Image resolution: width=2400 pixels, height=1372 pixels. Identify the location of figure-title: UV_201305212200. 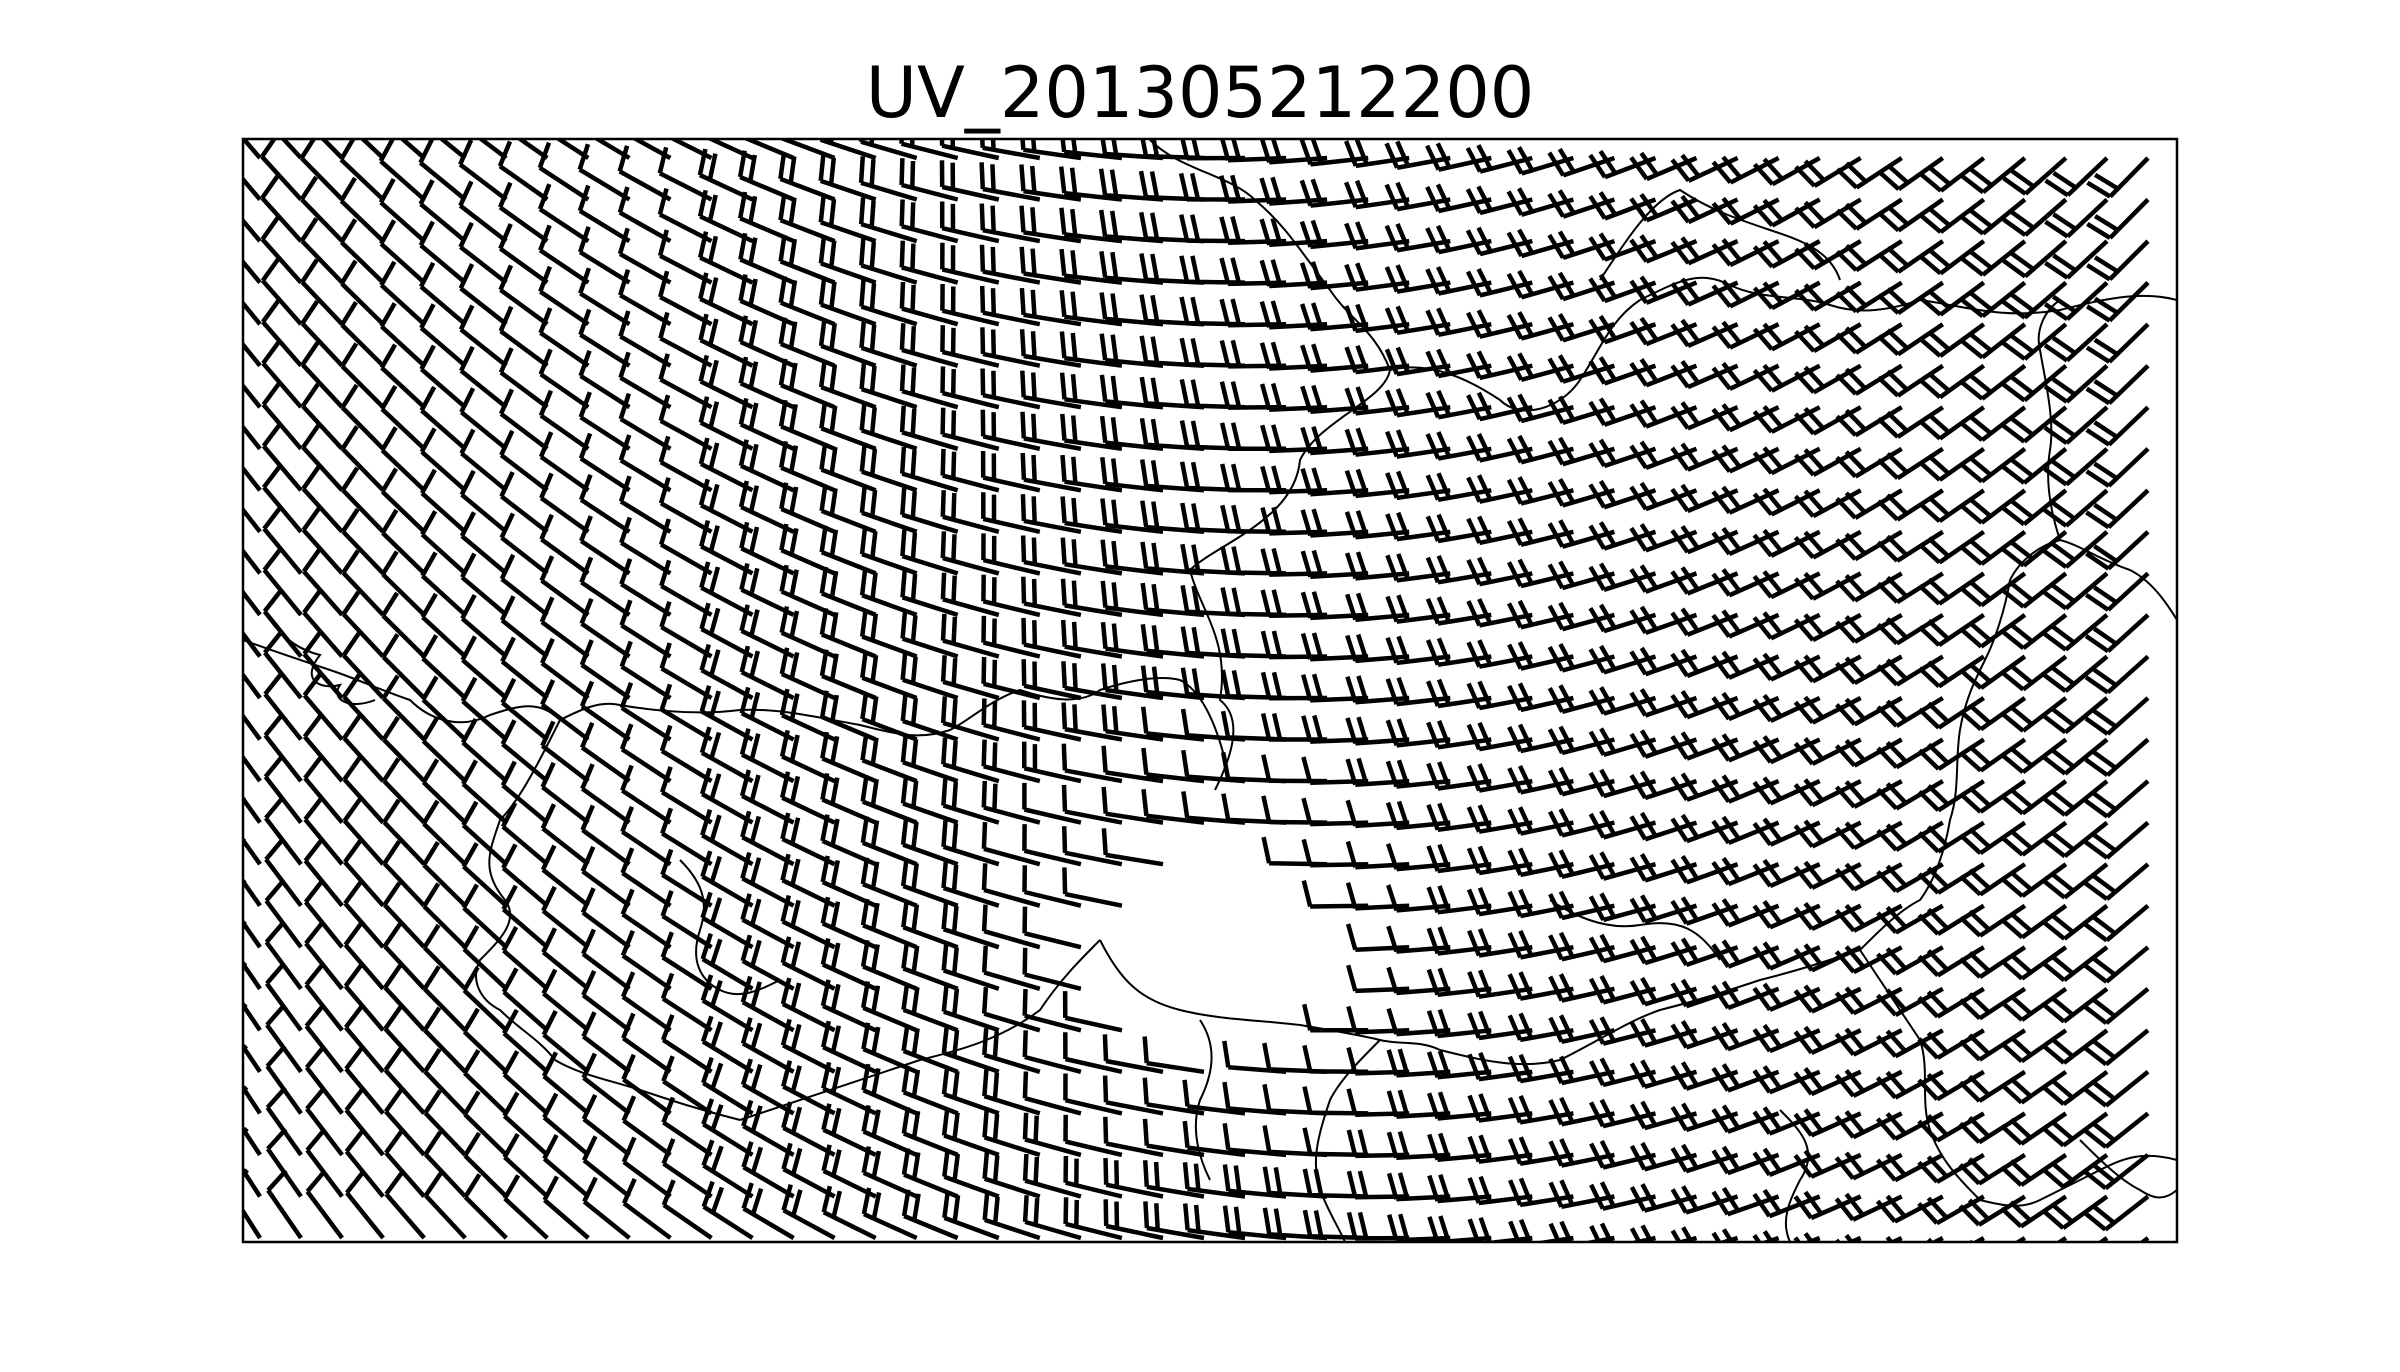
(1200, 93).